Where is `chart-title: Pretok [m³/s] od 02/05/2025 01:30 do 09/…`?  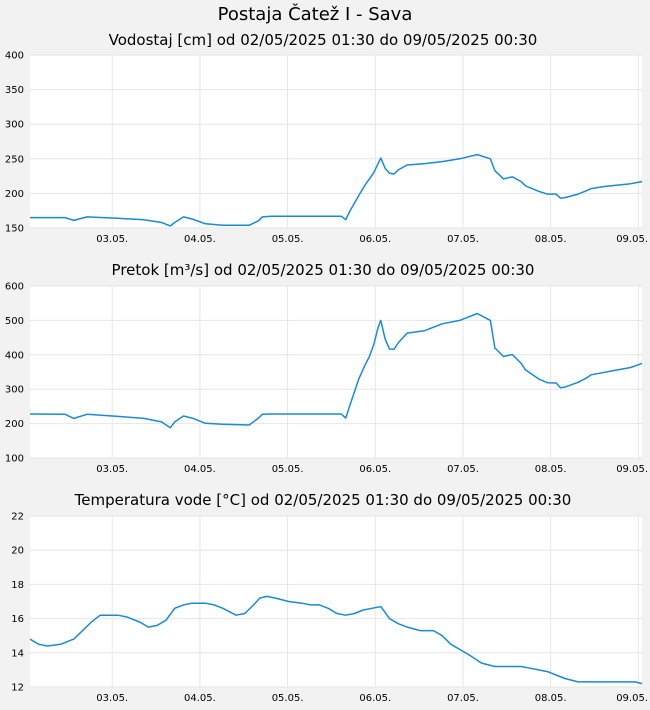 chart-title: Pretok [m³/s] od 02/05/2025 01:30 do 09/… is located at coordinates (323, 270).